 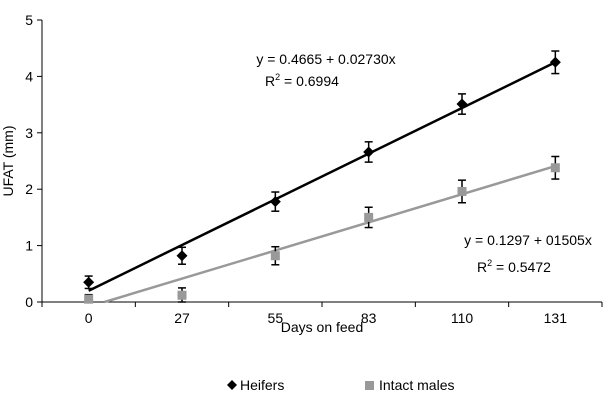 What do you see at coordinates (33, 161) in the screenshot?
I see `y-axis-ticks: 0 1 2 3 4 5` at bounding box center [33, 161].